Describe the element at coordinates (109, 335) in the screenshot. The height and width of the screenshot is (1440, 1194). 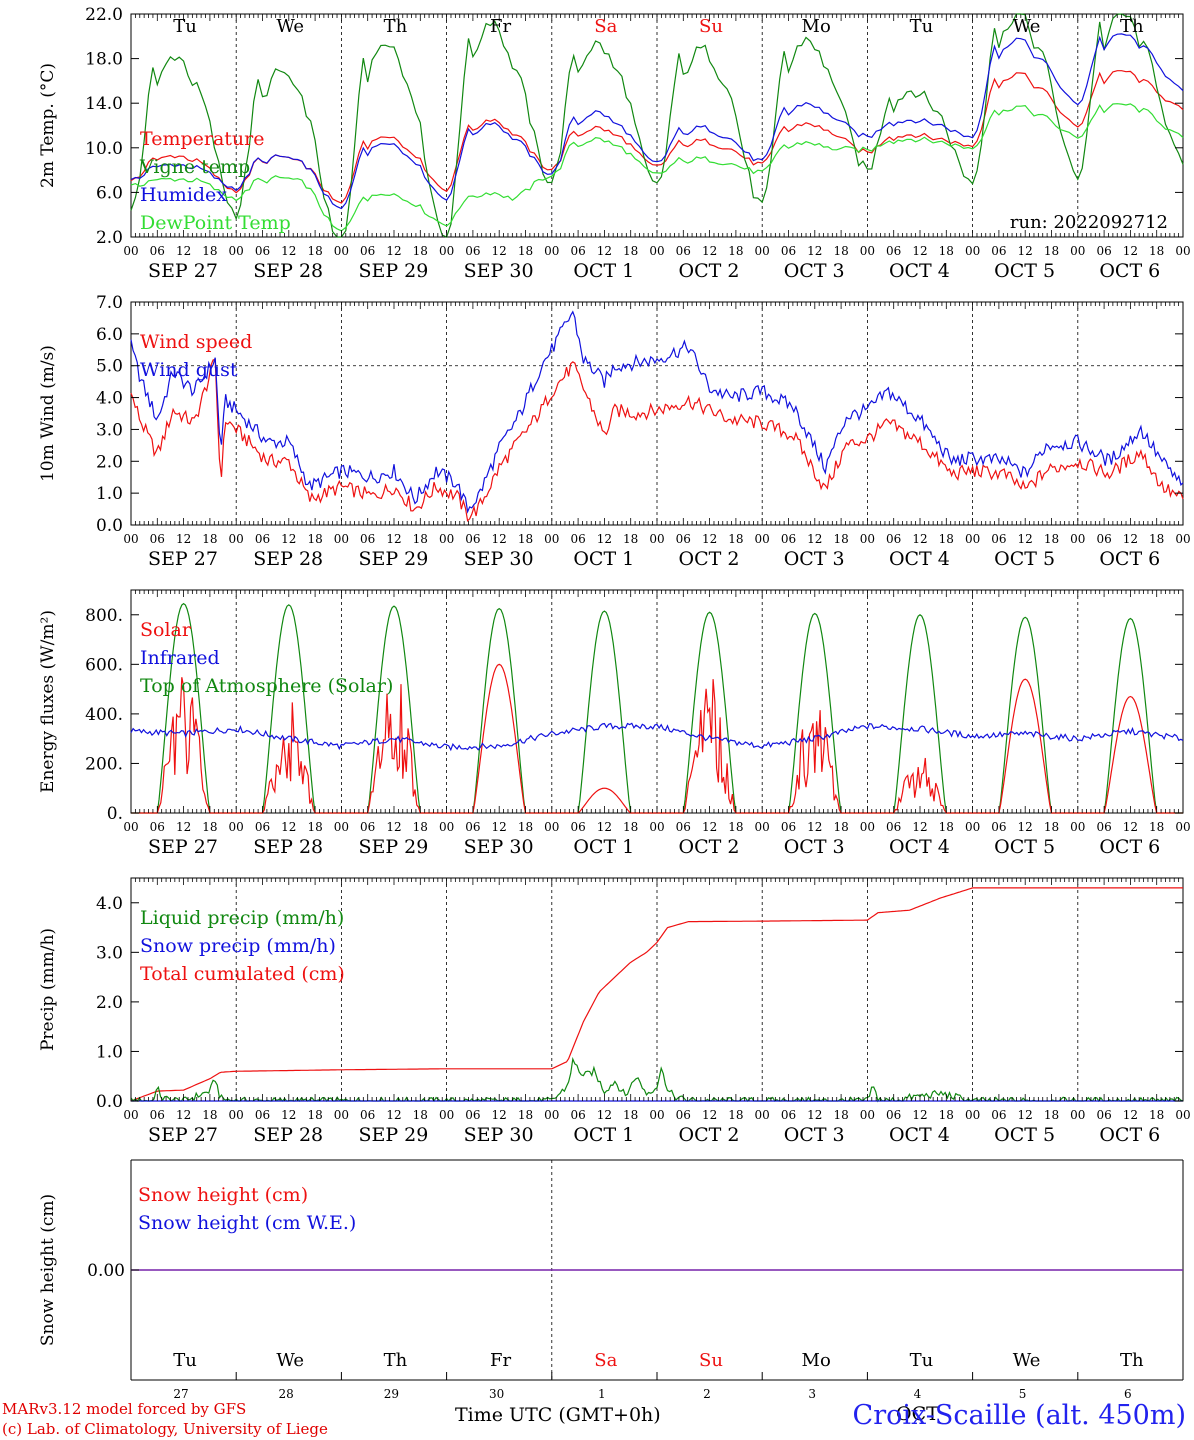
I see `y-tick-label: 6.0` at that location.